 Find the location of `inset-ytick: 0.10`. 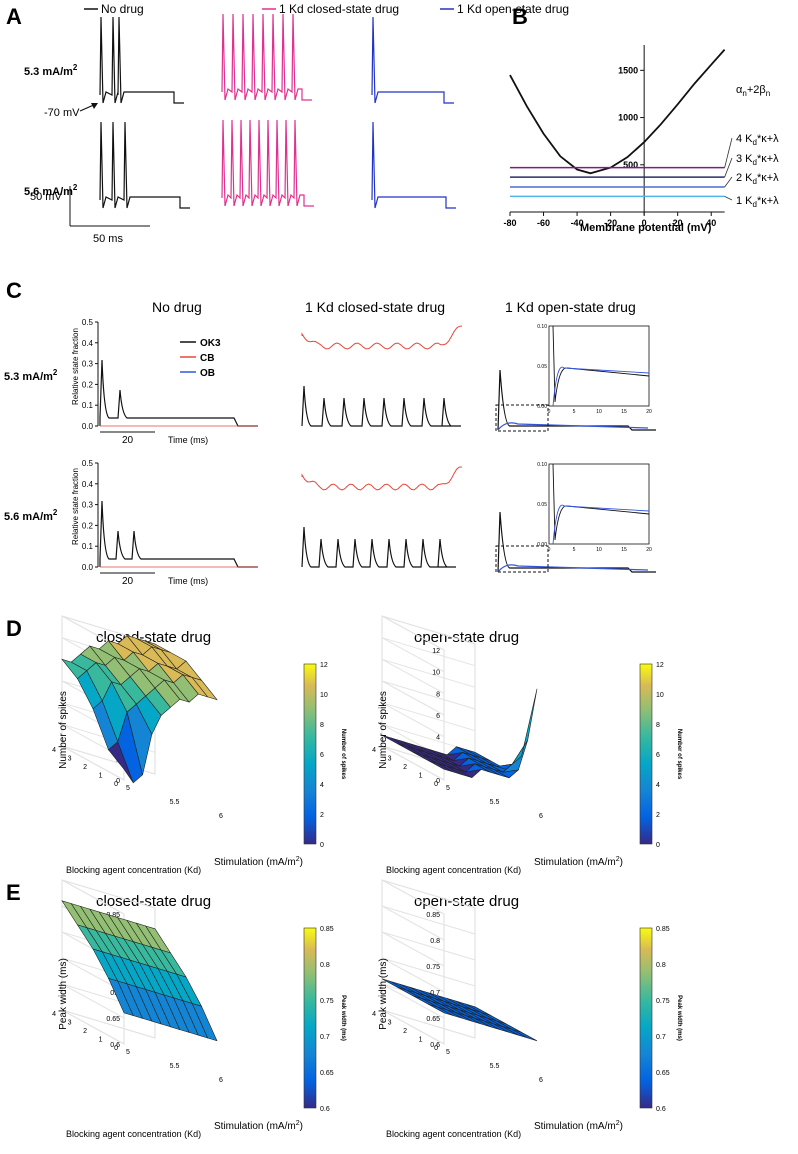

inset-ytick: 0.10 is located at coordinates (542, 465).